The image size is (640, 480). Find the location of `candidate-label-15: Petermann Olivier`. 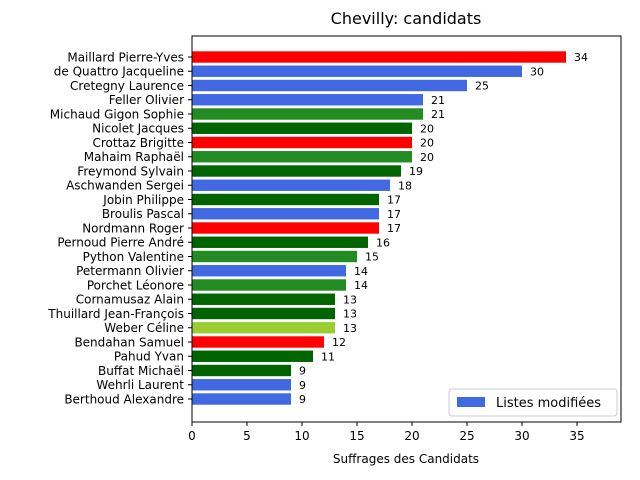

candidate-label-15: Petermann Olivier is located at coordinates (130, 271).